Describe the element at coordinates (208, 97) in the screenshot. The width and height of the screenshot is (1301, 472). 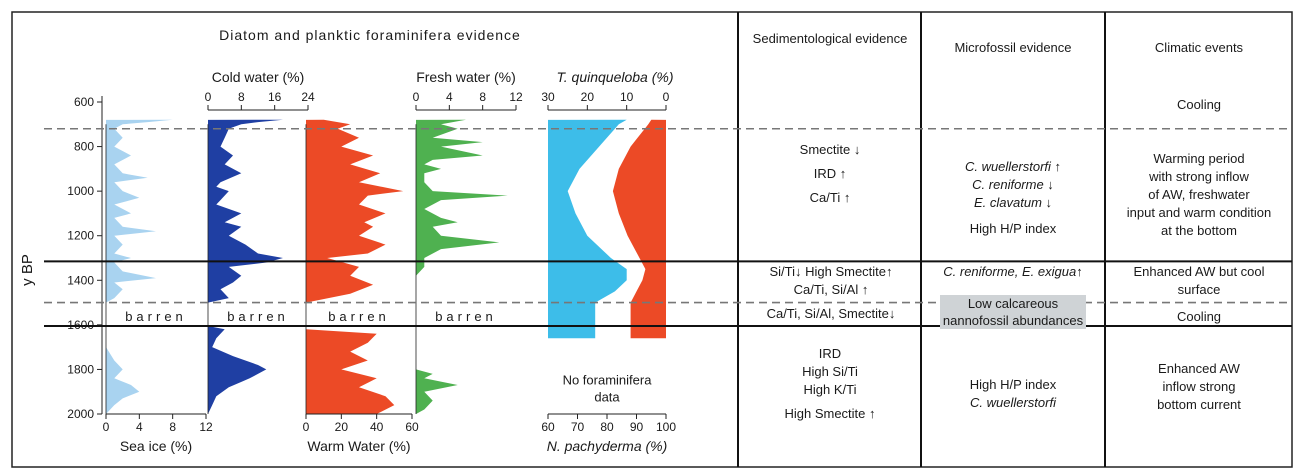
I see `cold-water-x-tick-label: 0` at that location.